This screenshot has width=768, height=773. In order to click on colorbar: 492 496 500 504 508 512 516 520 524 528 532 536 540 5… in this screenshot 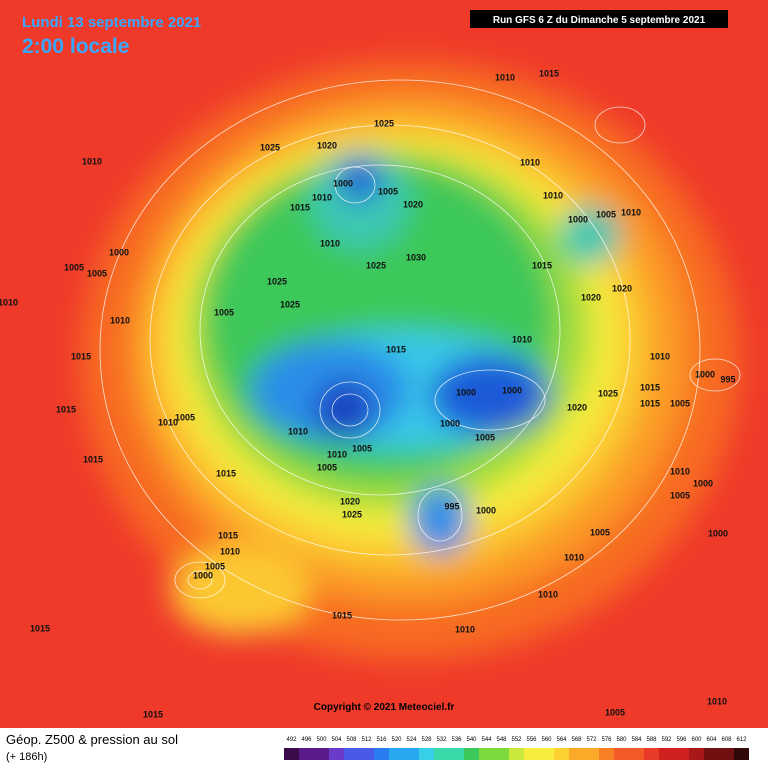, I will do `click(516, 748)`.